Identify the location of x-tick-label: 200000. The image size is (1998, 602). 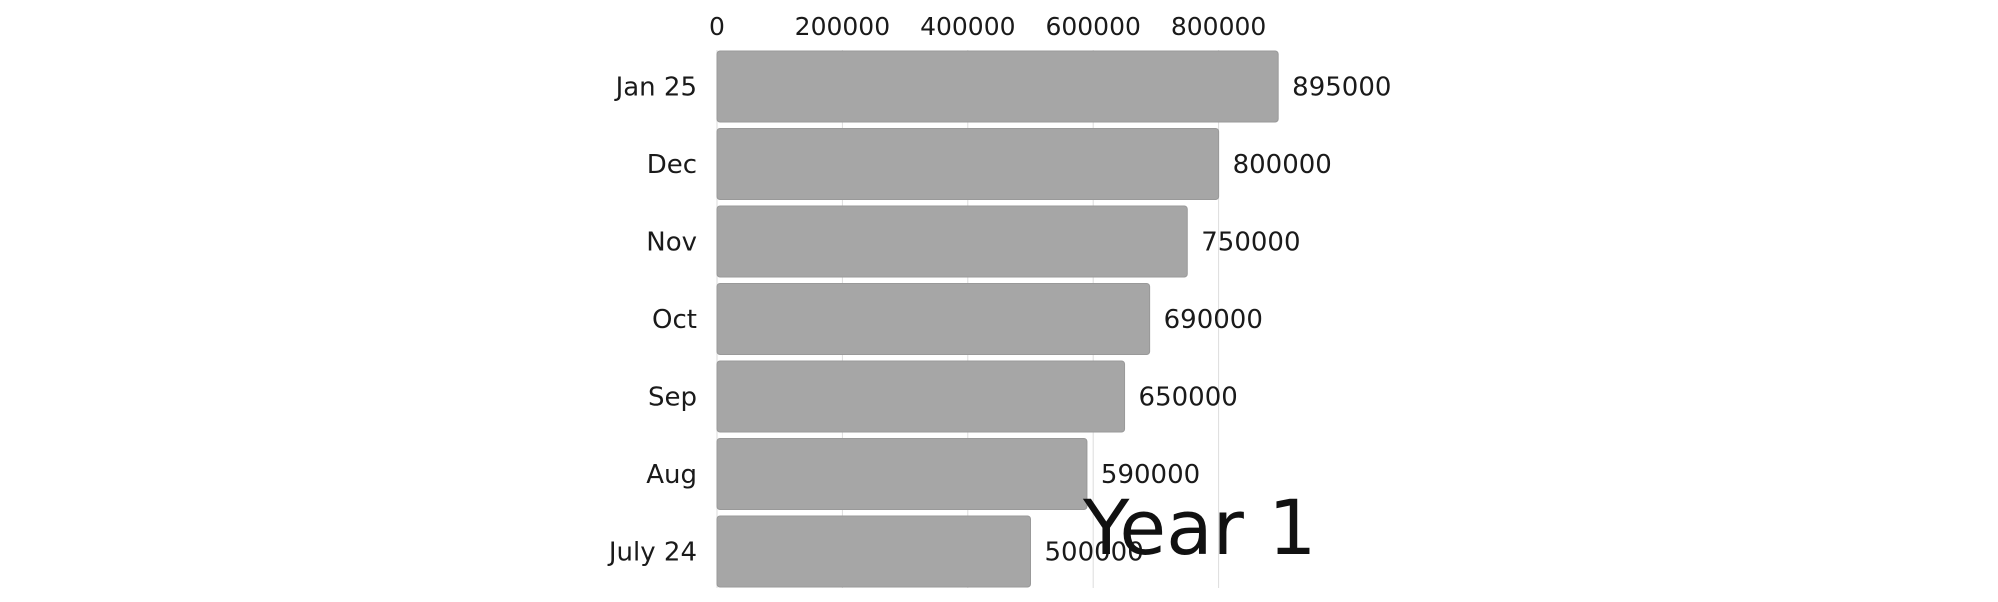
(842, 26).